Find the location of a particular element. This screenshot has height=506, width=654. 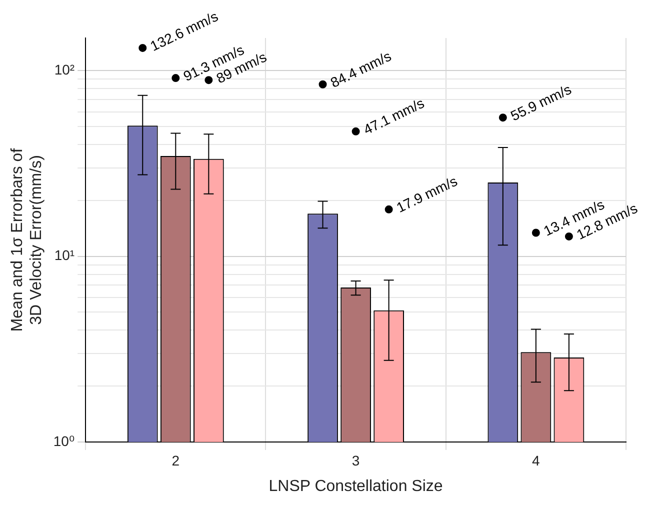

data-label: 47.1 mm/s is located at coordinates (393, 116).